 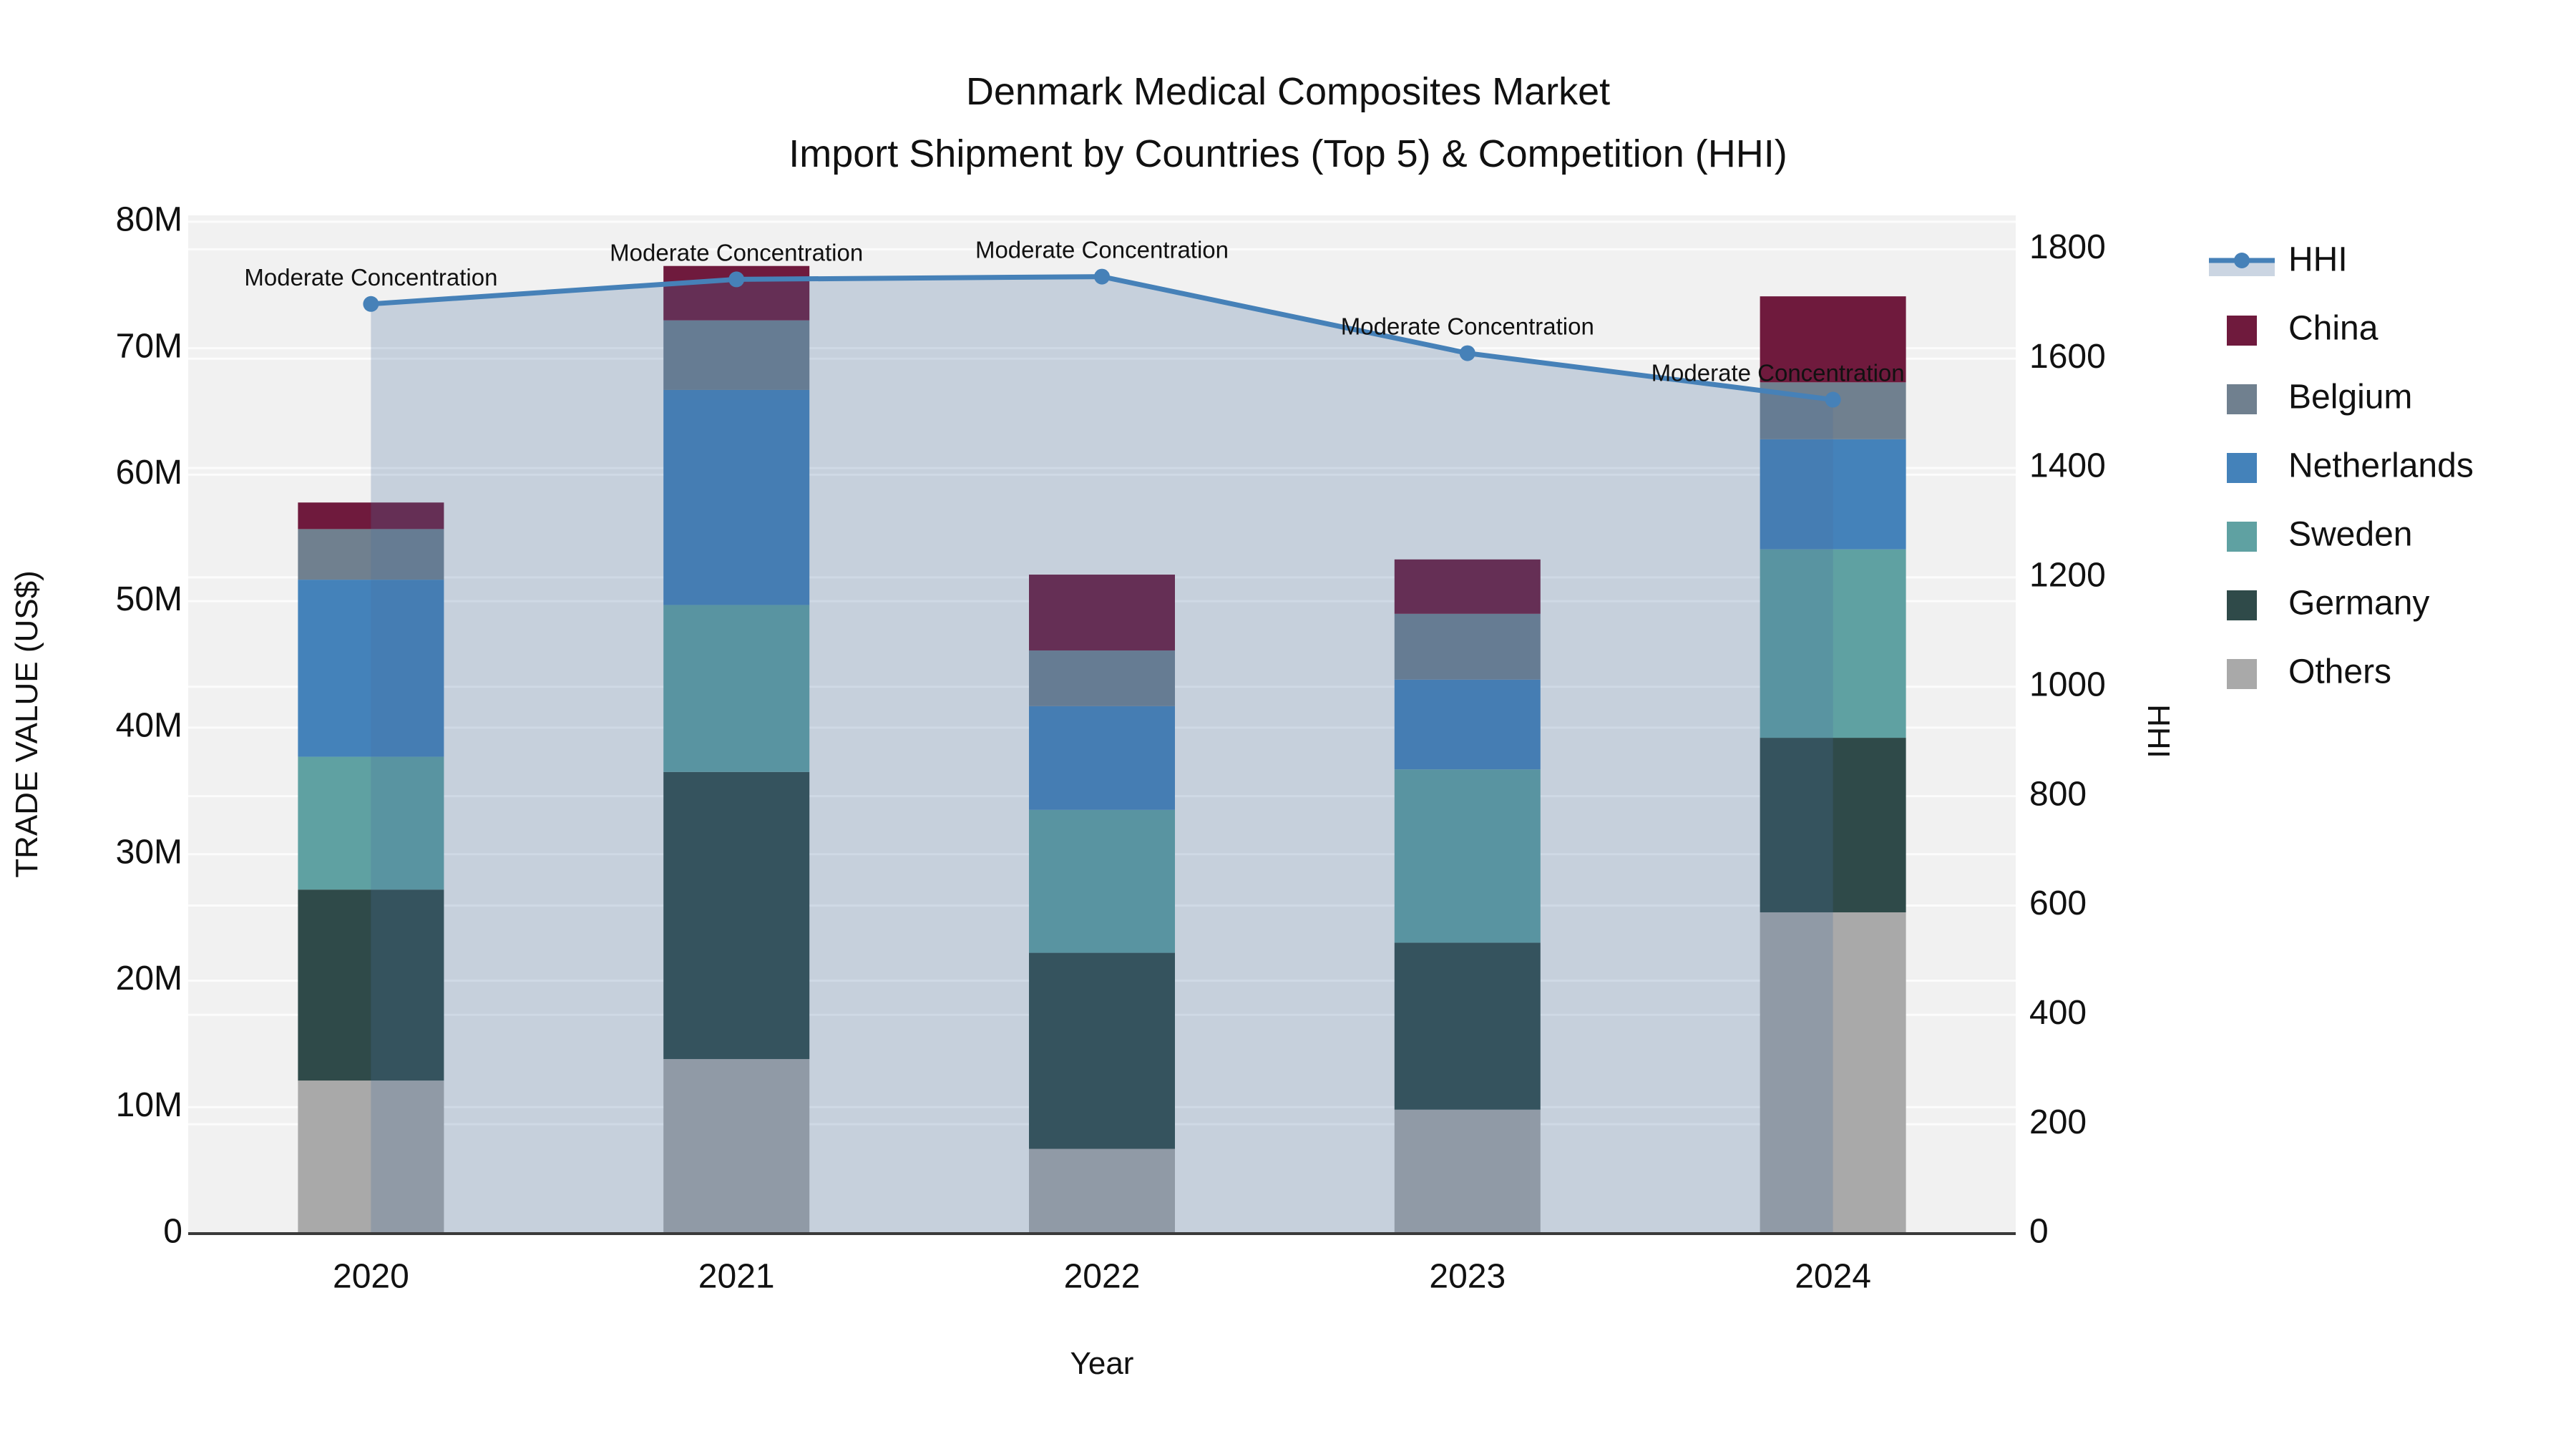 I want to click on x-axis-ticks: 2020 2021 2022 2023 2024, so click(x=1102, y=1277).